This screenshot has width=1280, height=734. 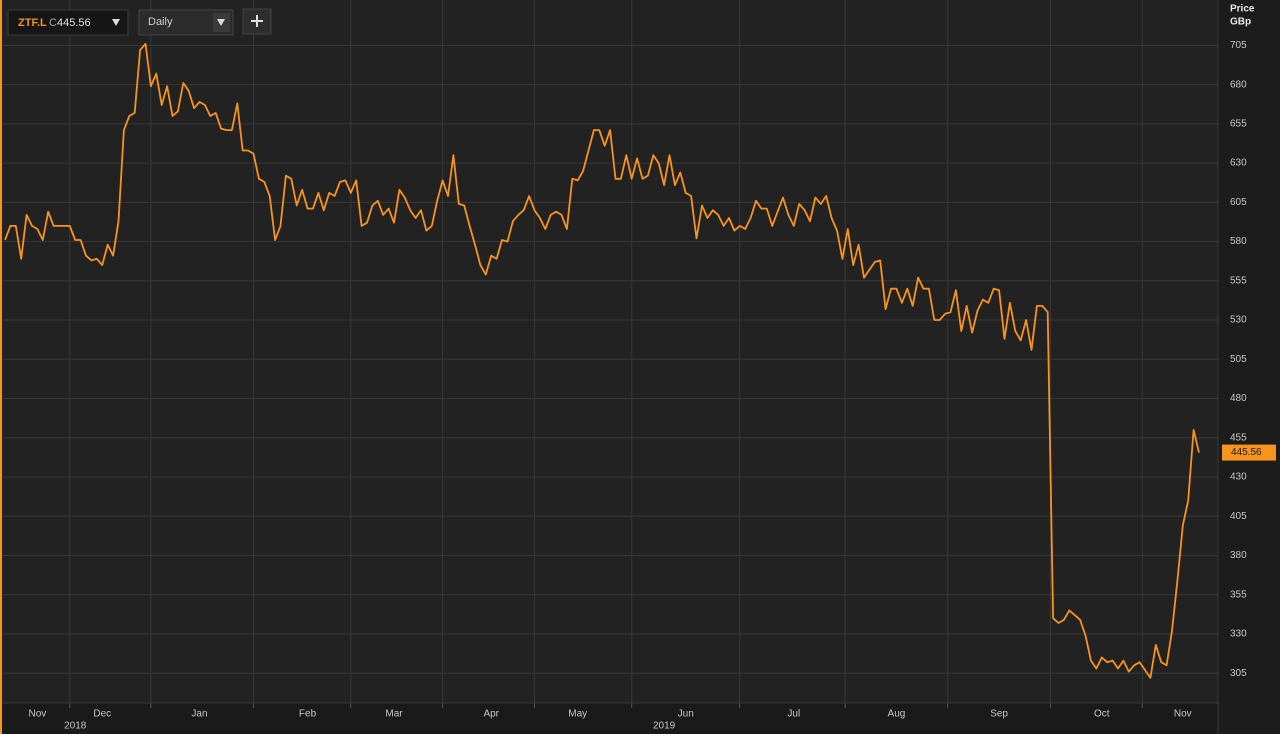 What do you see at coordinates (1240, 22) in the screenshot?
I see `y-axis-title: GBp` at bounding box center [1240, 22].